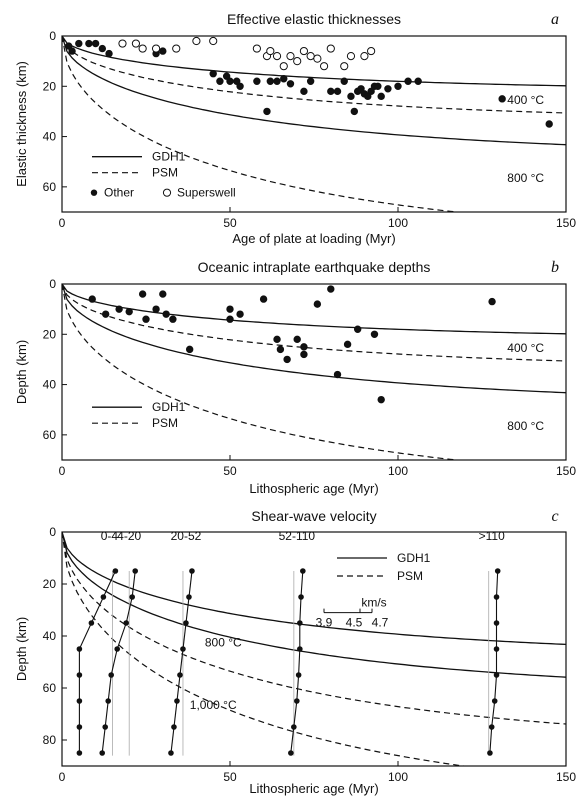 This screenshot has height=802, width=584. What do you see at coordinates (313, 516) in the screenshot?
I see `chart-title: Shear-wave velocity` at bounding box center [313, 516].